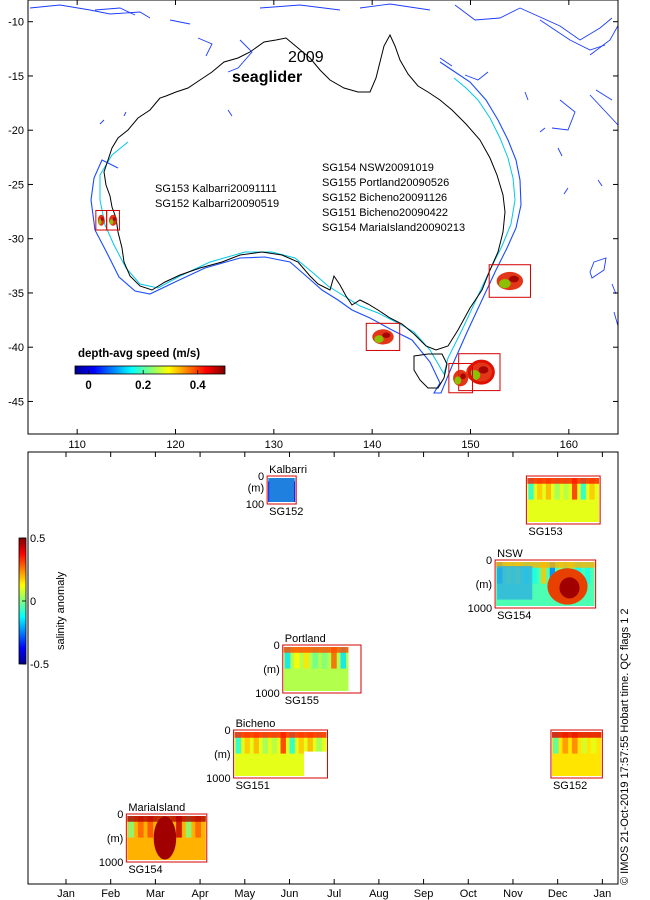  I want to click on speed-colorbar-label: depth-avg speed (m/s), so click(139, 354).